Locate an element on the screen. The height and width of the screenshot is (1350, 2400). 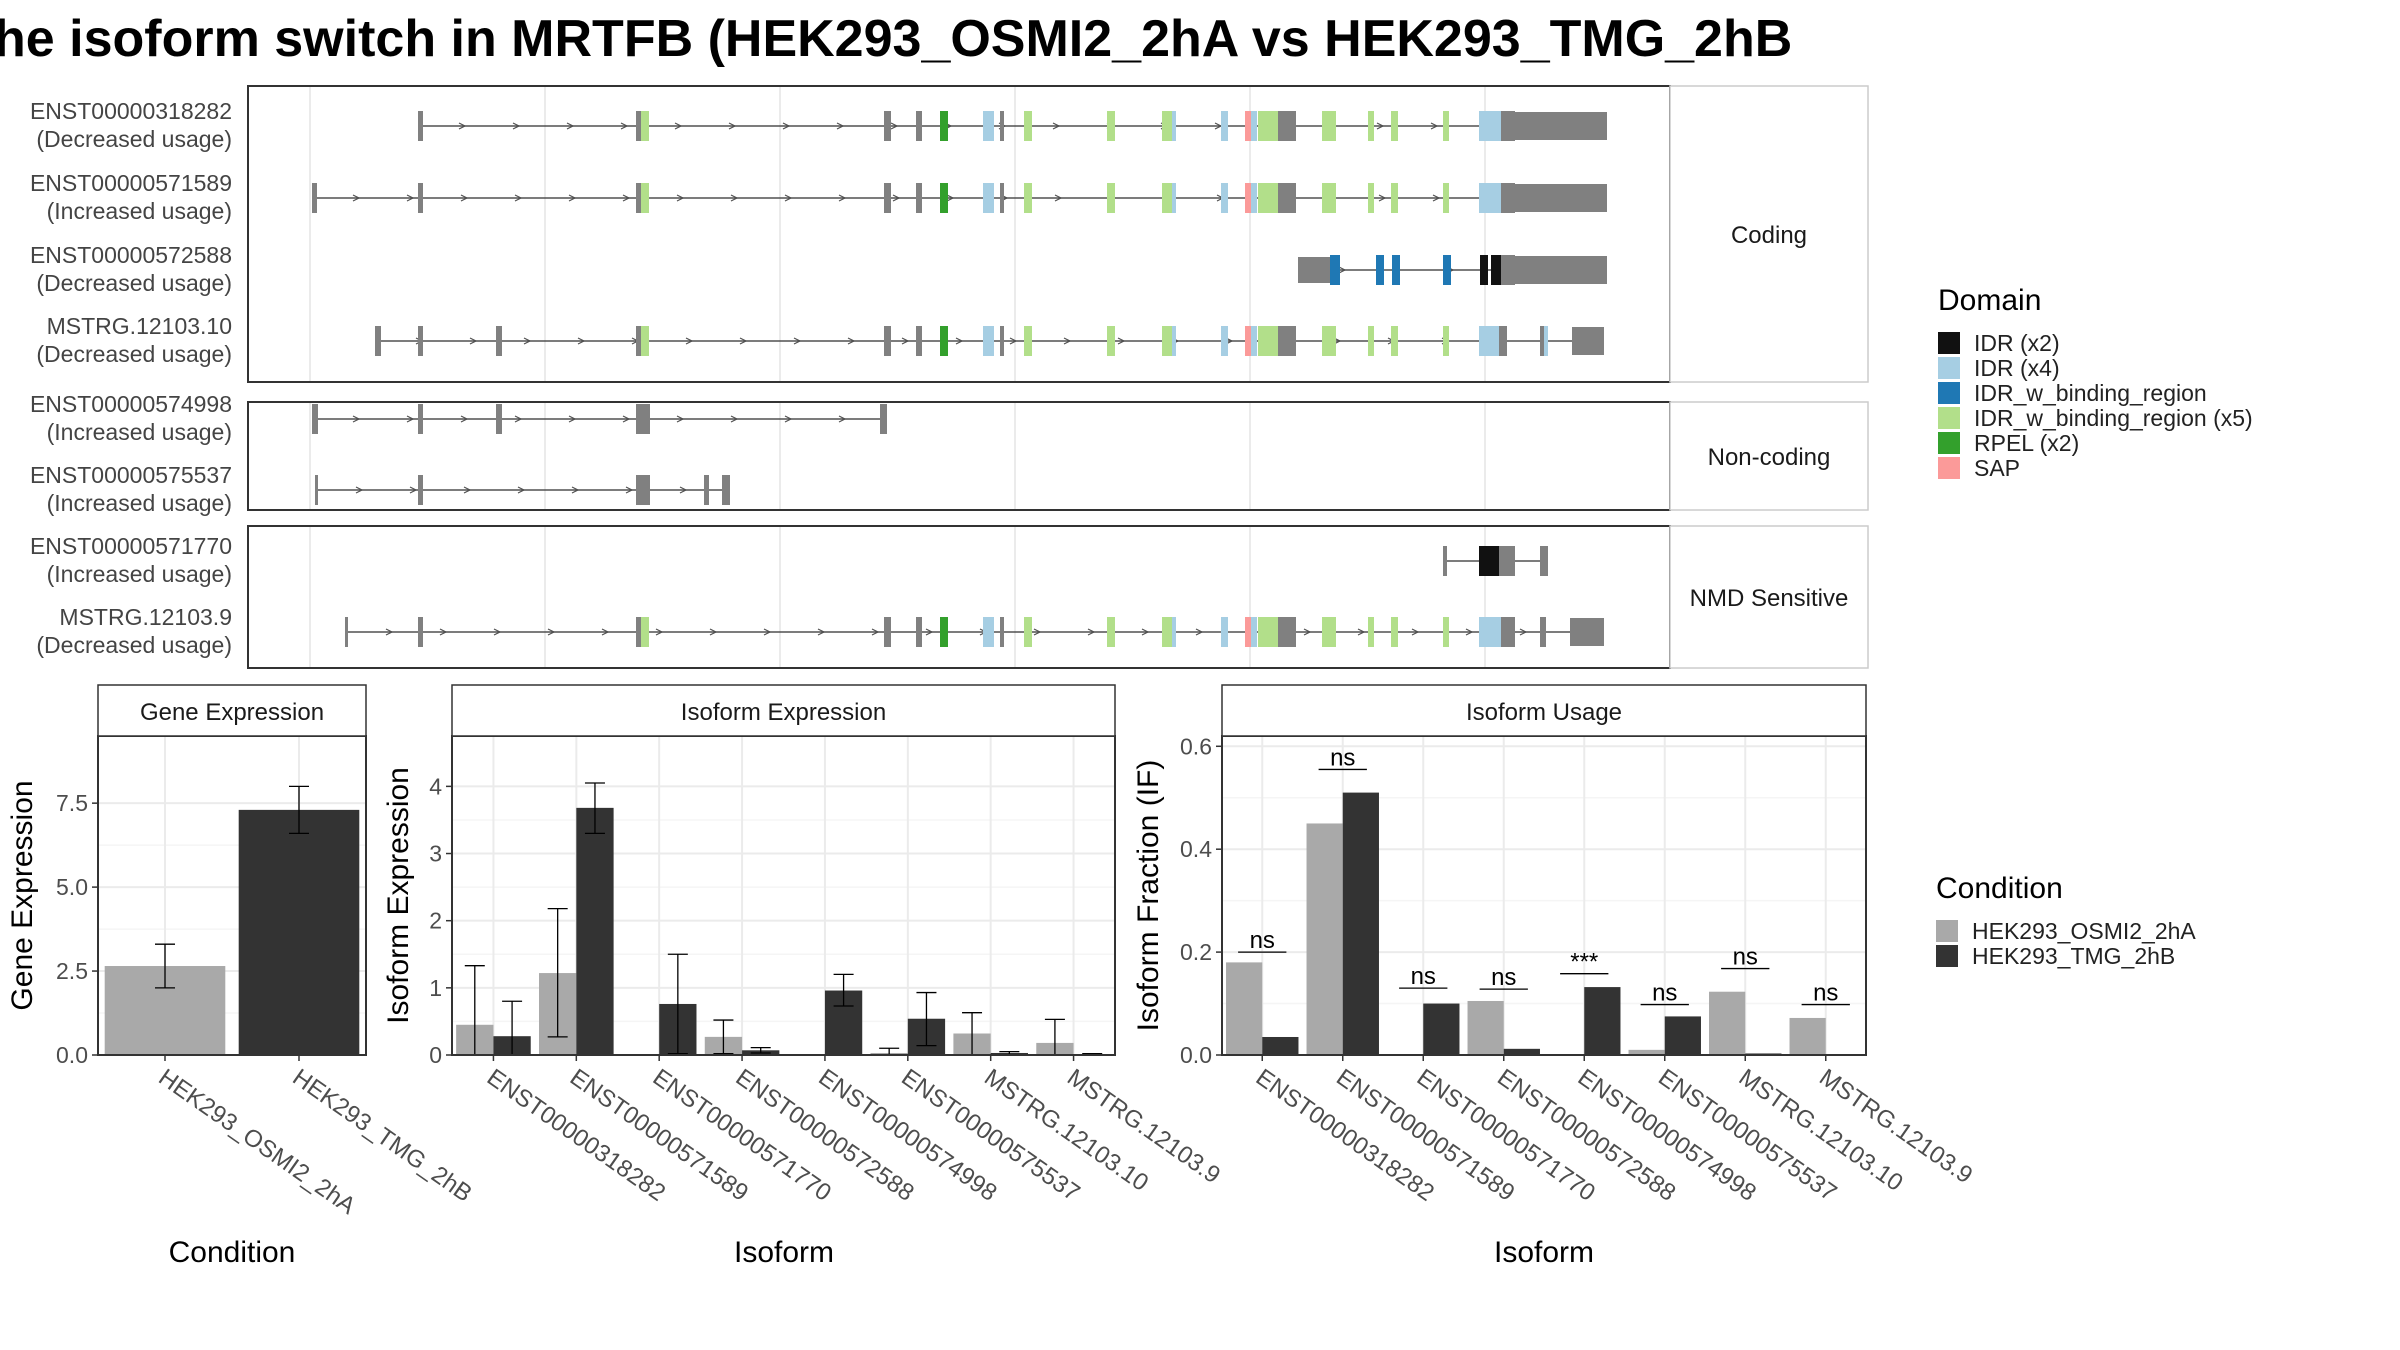
facet-strip-label: Coding is located at coordinates (1769, 235).